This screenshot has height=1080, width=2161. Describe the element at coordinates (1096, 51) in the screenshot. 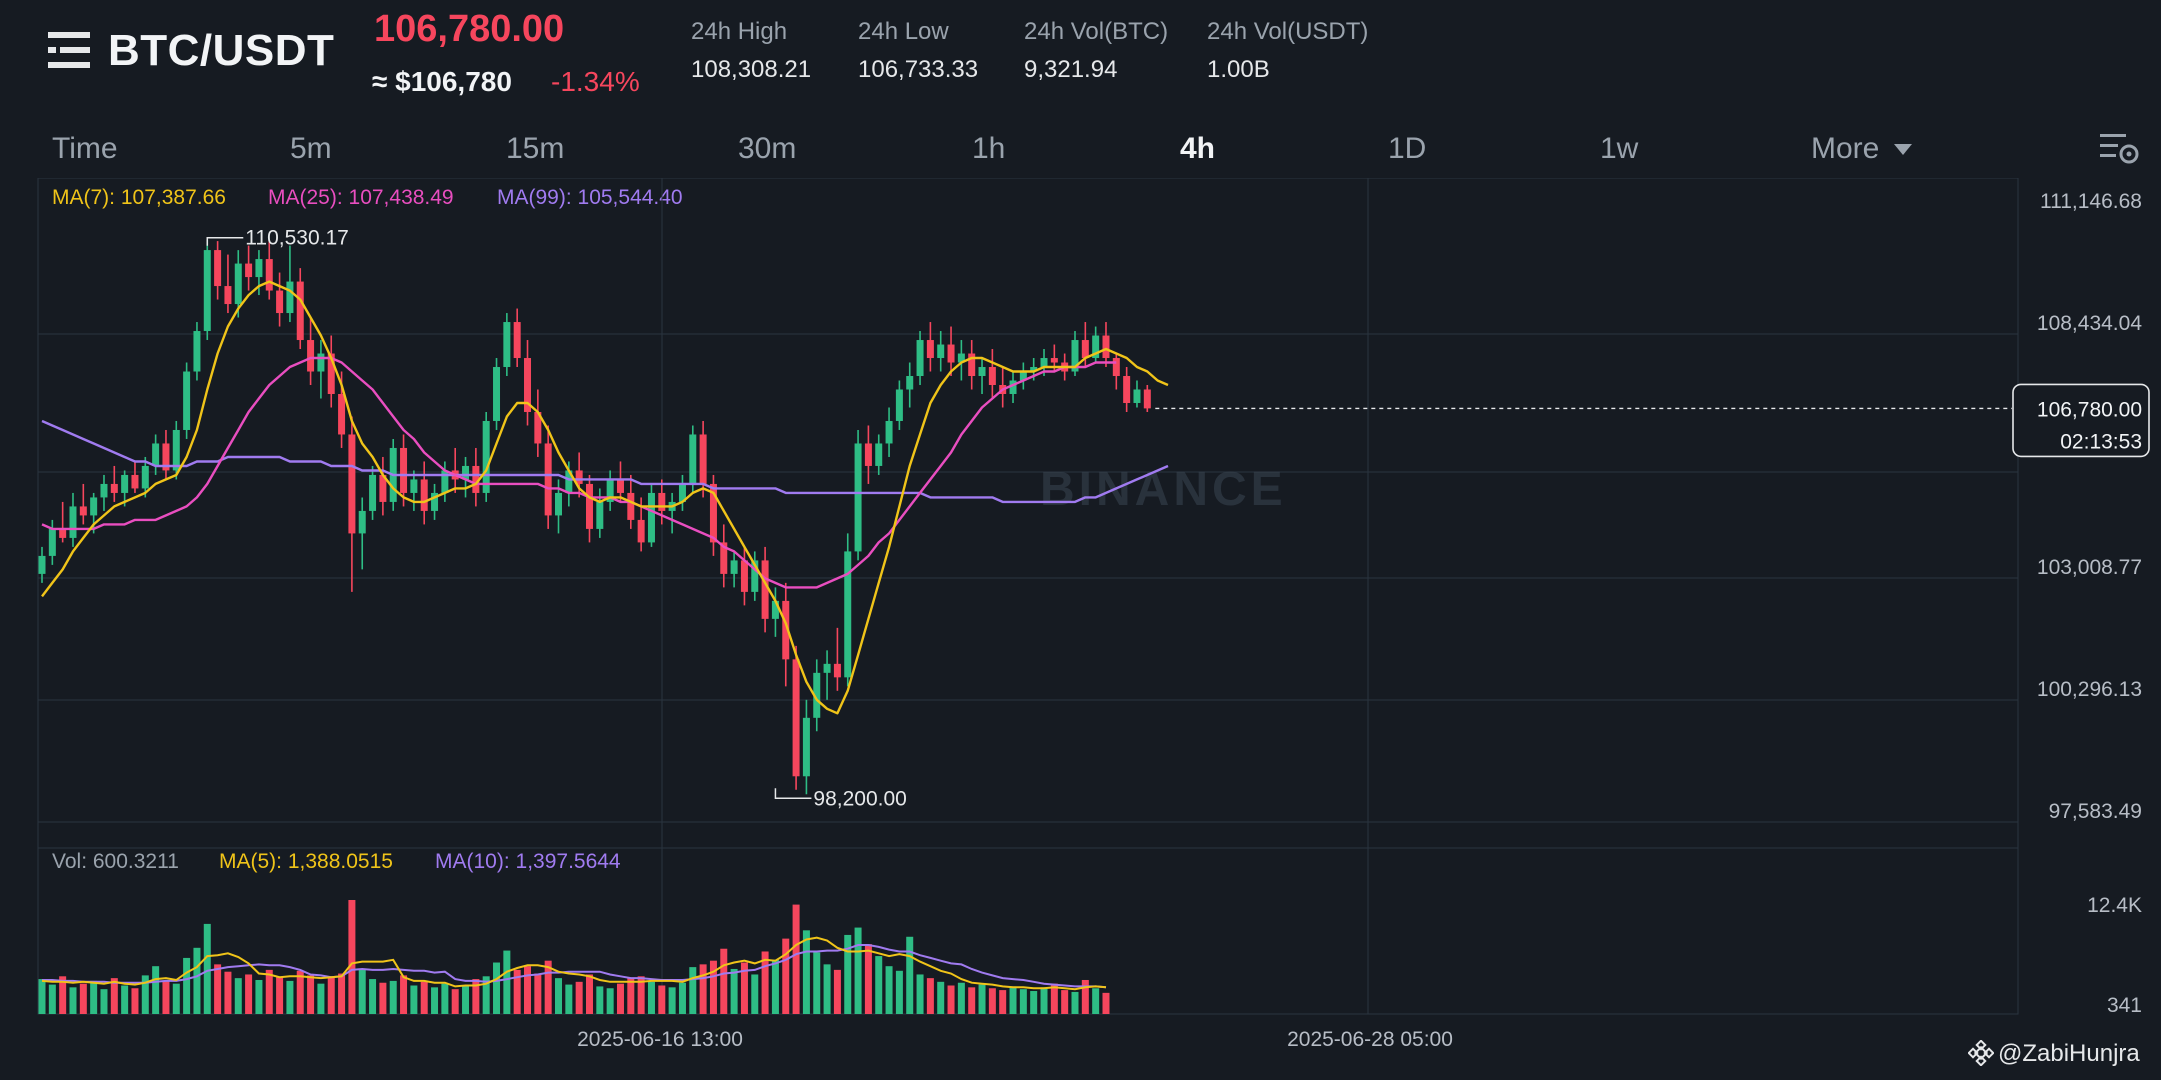

I see `stat-24h-vol-btc: 24h Vol(BTC) 9,321.94` at that location.